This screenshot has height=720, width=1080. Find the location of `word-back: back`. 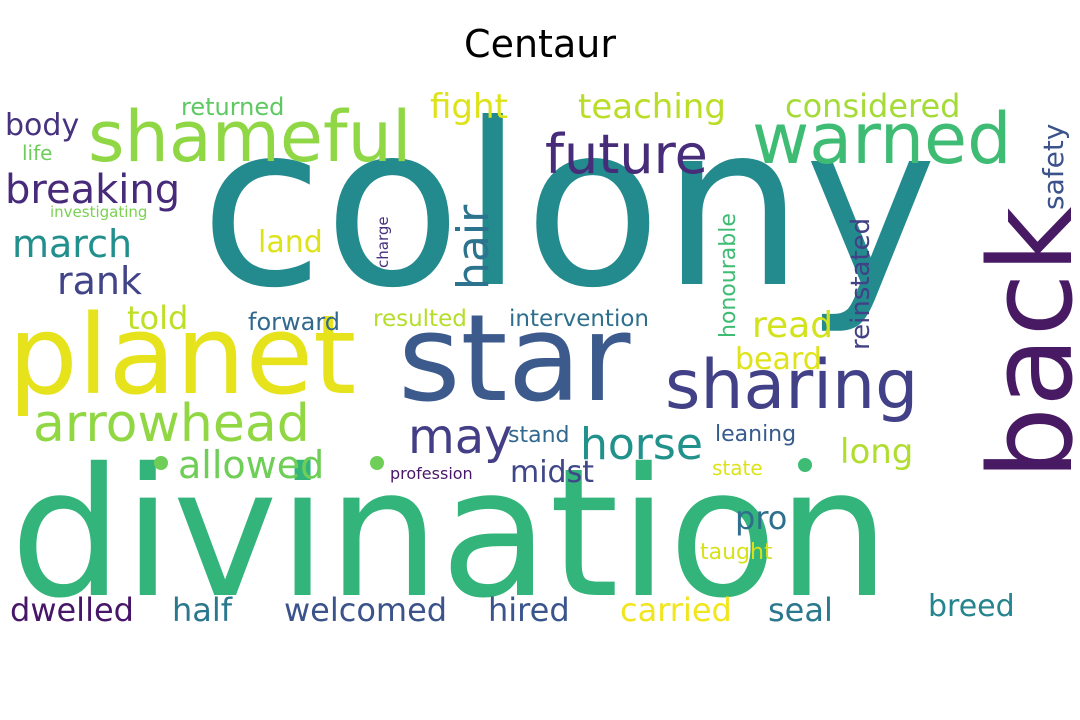

word-back: back is located at coordinates (1022, 343).